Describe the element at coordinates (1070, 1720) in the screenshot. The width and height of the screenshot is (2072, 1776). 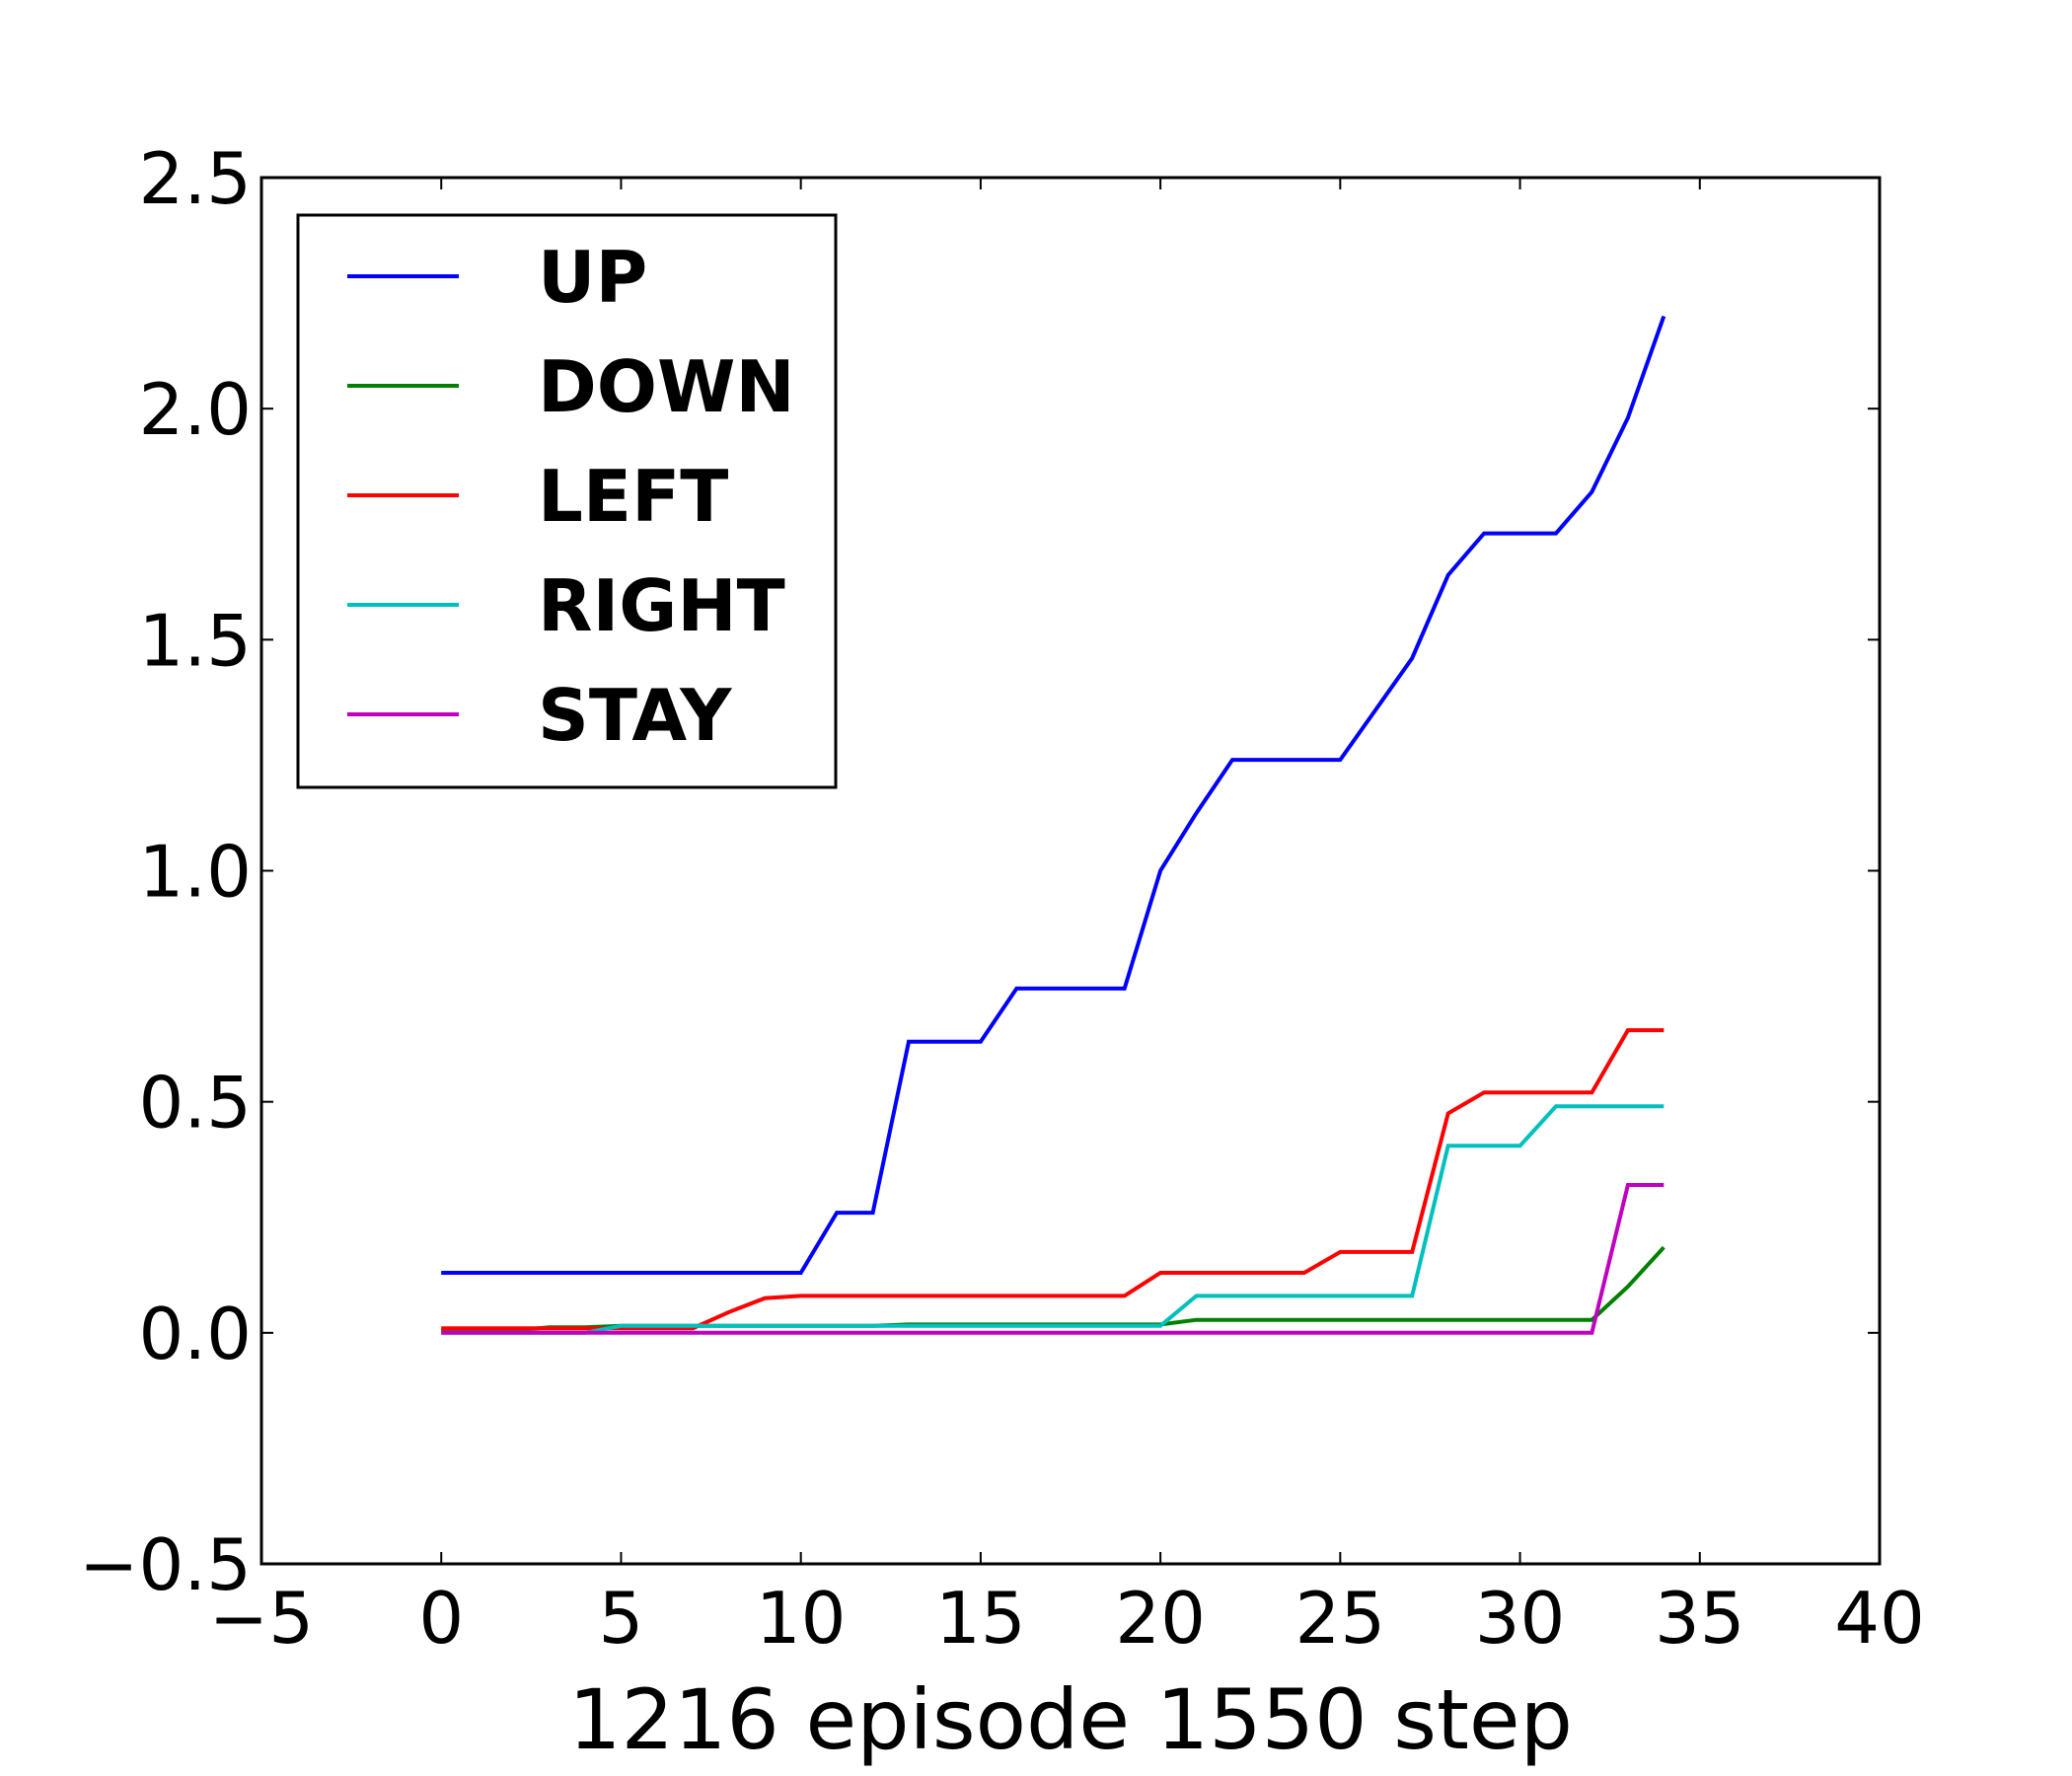
I see `x-axis-title: 1216 episode 1550 step` at that location.